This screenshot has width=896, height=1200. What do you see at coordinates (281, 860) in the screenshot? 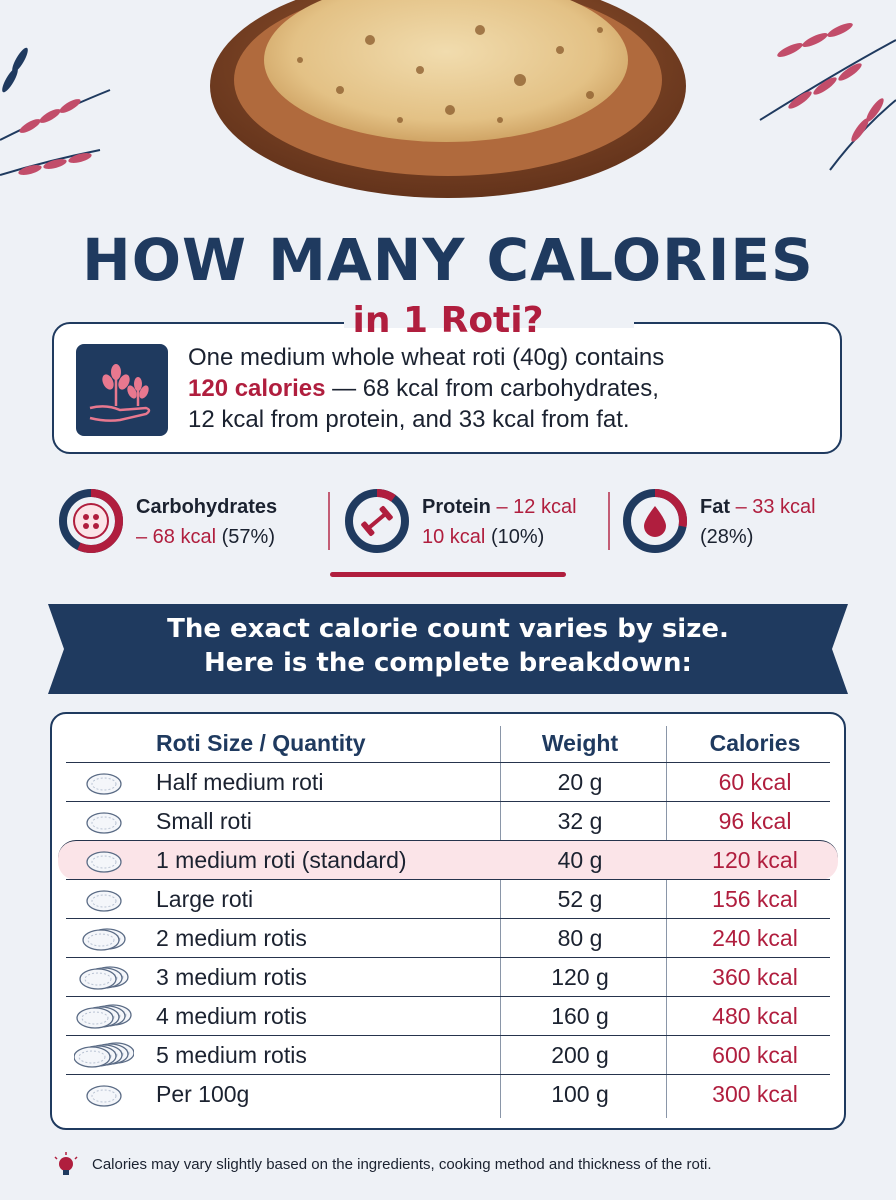
I see `row-size: 1 medium roti (standard)` at bounding box center [281, 860].